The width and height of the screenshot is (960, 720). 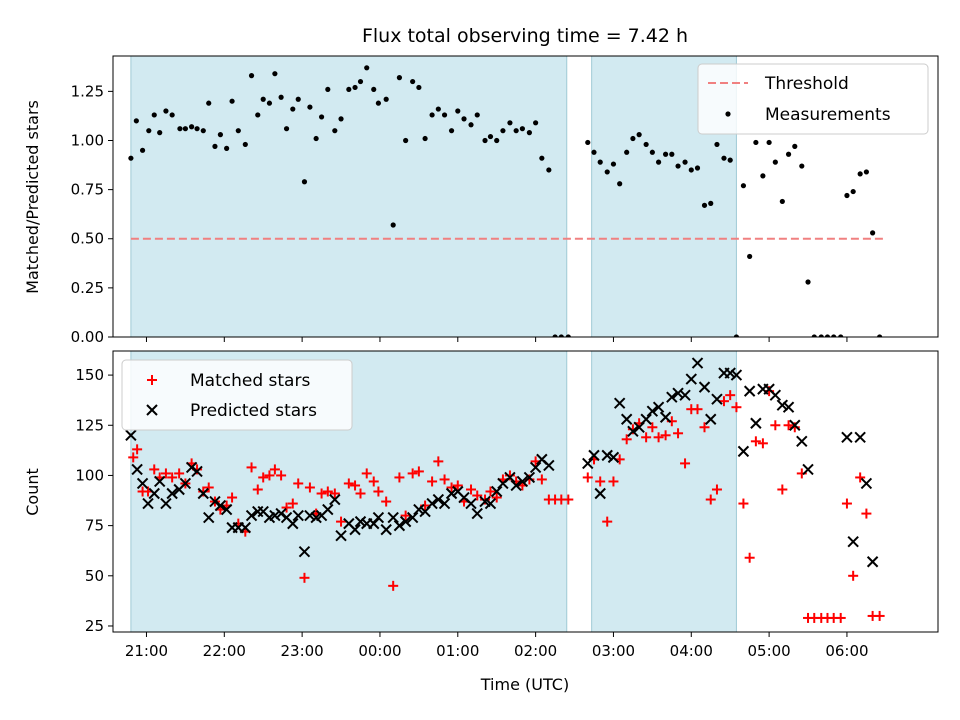 I want to click on xtick-label-0: 21:00, so click(x=146, y=651).